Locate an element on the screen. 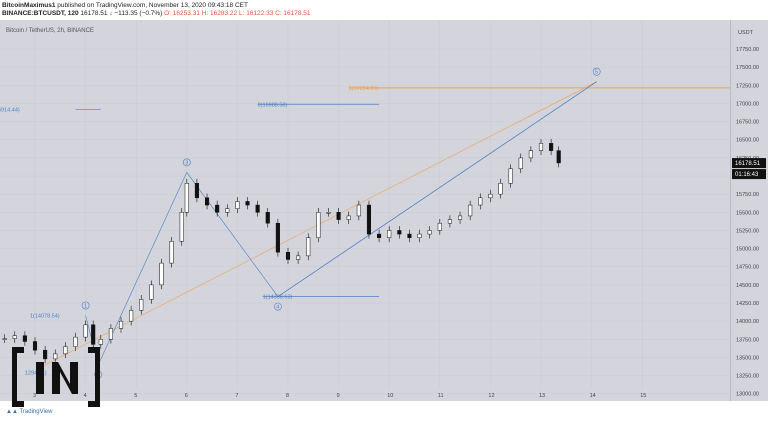 This screenshot has width=768, height=422. price-axis is located at coordinates (749, 210).